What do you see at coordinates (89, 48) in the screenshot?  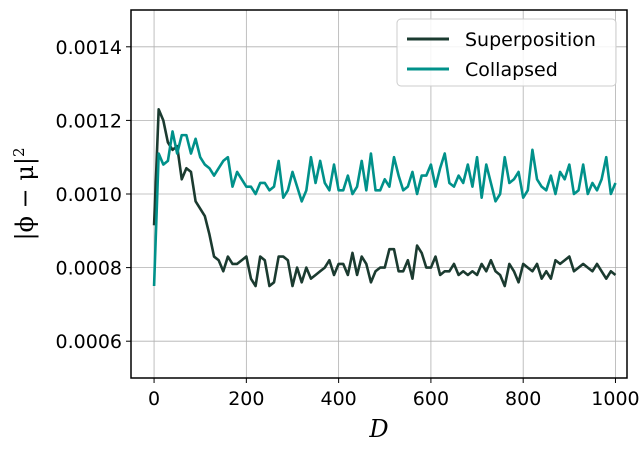 I see `y-tick-label: 0.0014` at bounding box center [89, 48].